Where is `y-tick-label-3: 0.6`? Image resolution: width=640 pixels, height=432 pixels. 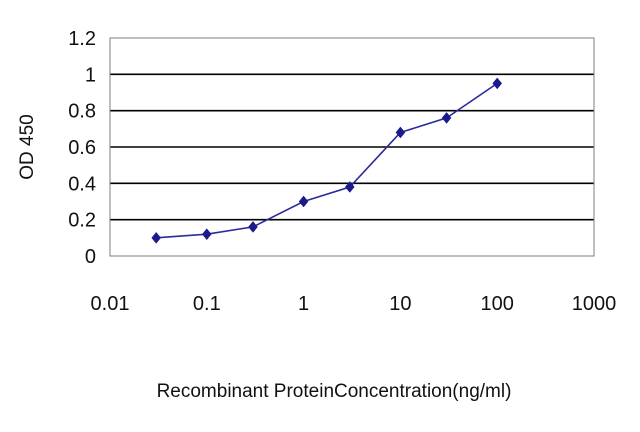
y-tick-label-3: 0.6 is located at coordinates (82, 148).